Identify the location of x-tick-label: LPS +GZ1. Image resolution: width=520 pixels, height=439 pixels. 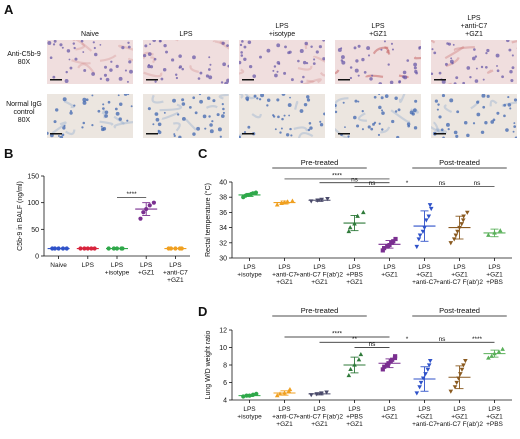
(389, 271).